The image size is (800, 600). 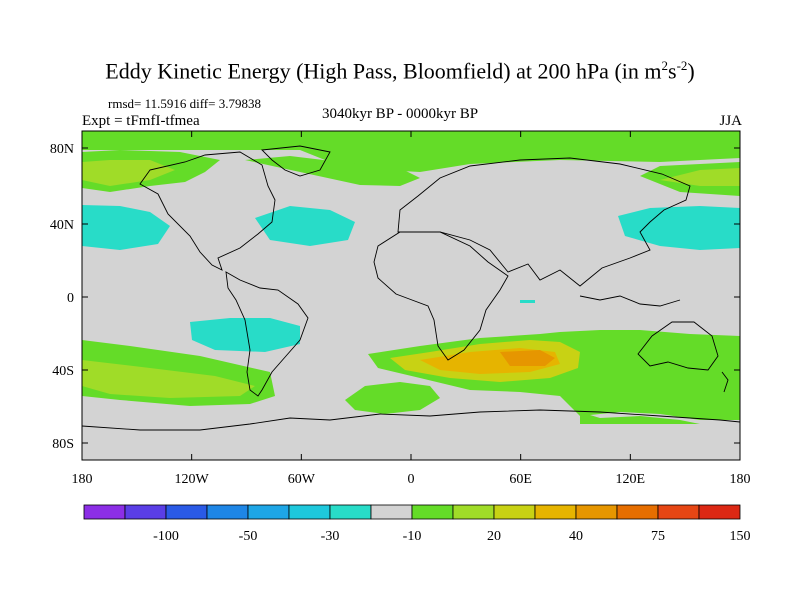 I want to click on colorbar-label: 20, so click(x=494, y=536).